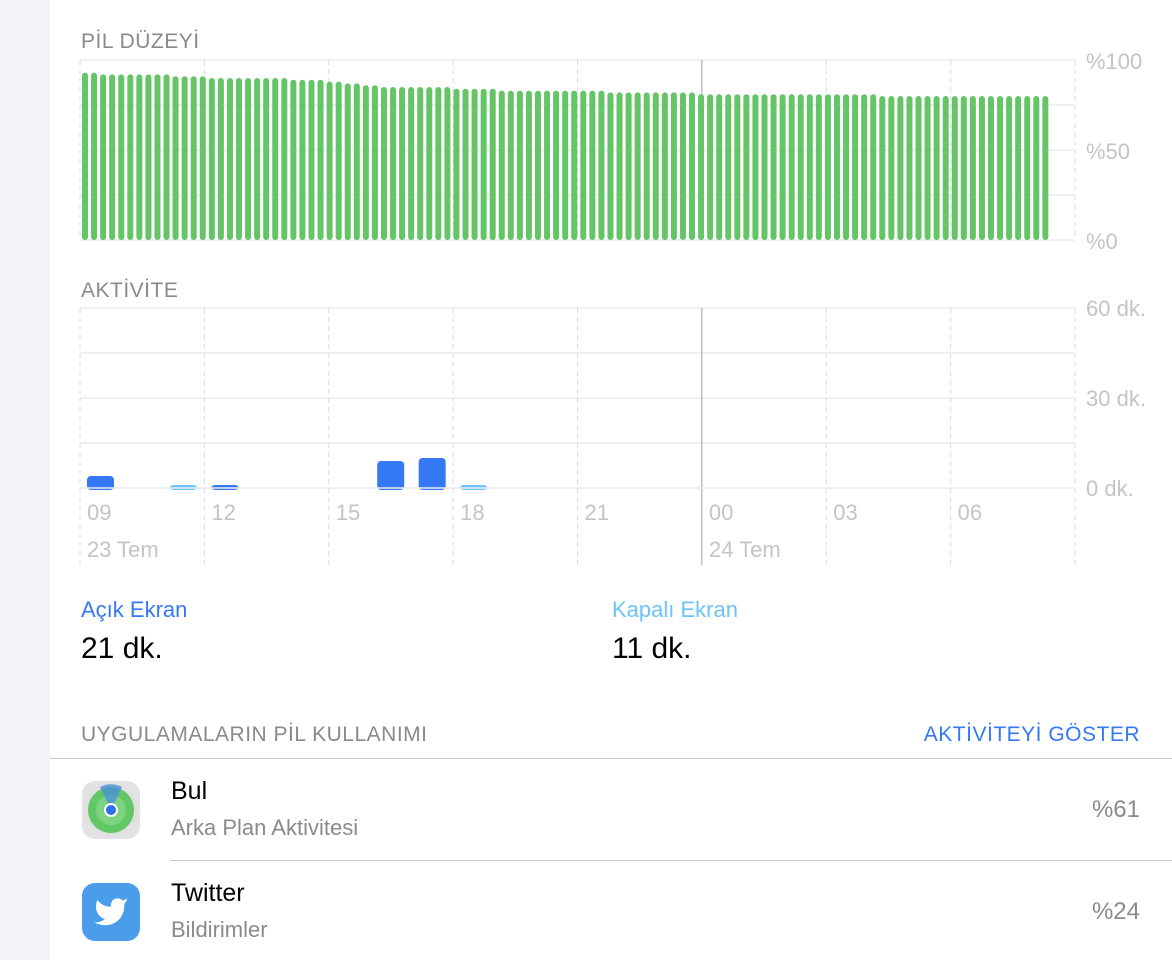 The height and width of the screenshot is (960, 1172). I want to click on show-activity-button: AKTİVİTEYİ GÖSTER, so click(1031, 734).